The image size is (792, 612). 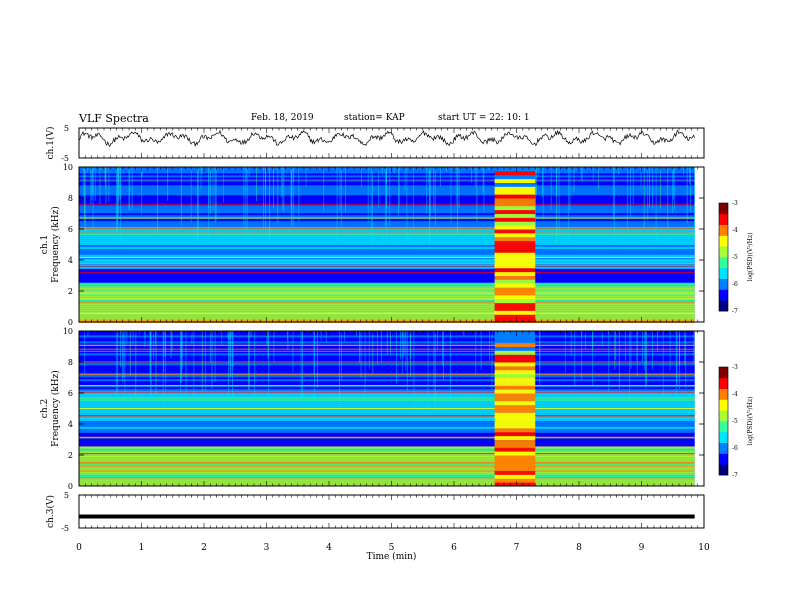 What do you see at coordinates (70, 198) in the screenshot?
I see `y-tick-label: 8` at bounding box center [70, 198].